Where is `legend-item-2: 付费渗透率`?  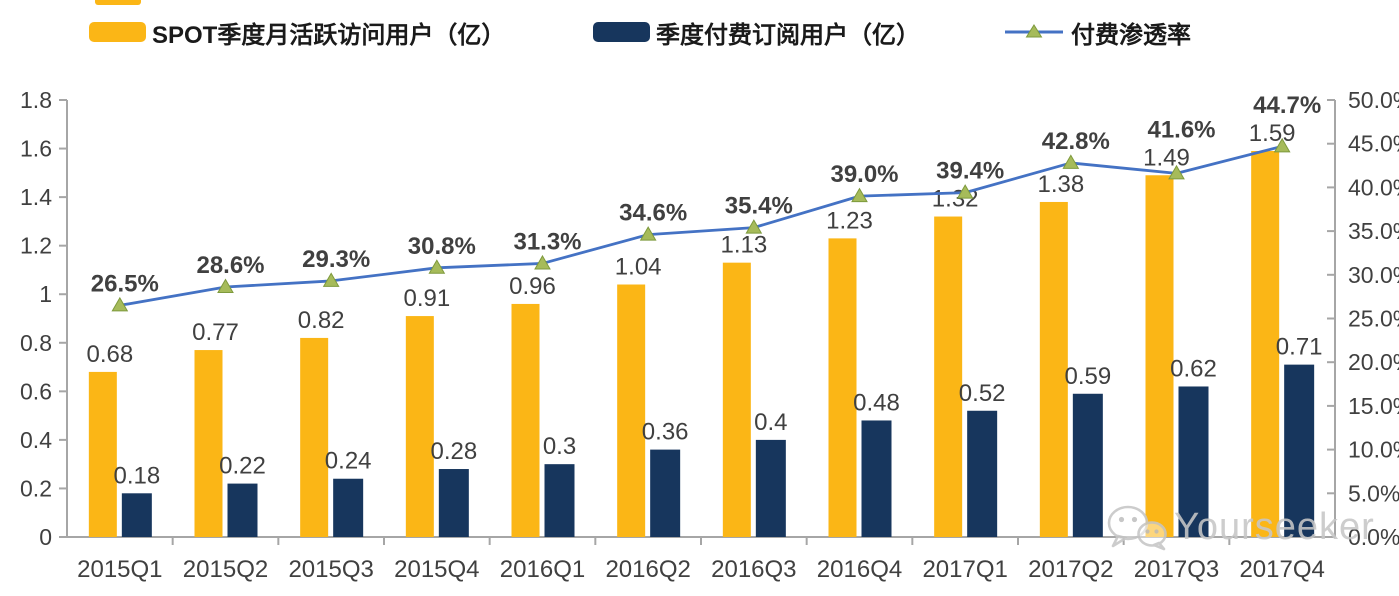
legend-item-2: 付费渗透率 is located at coordinates (1098, 33).